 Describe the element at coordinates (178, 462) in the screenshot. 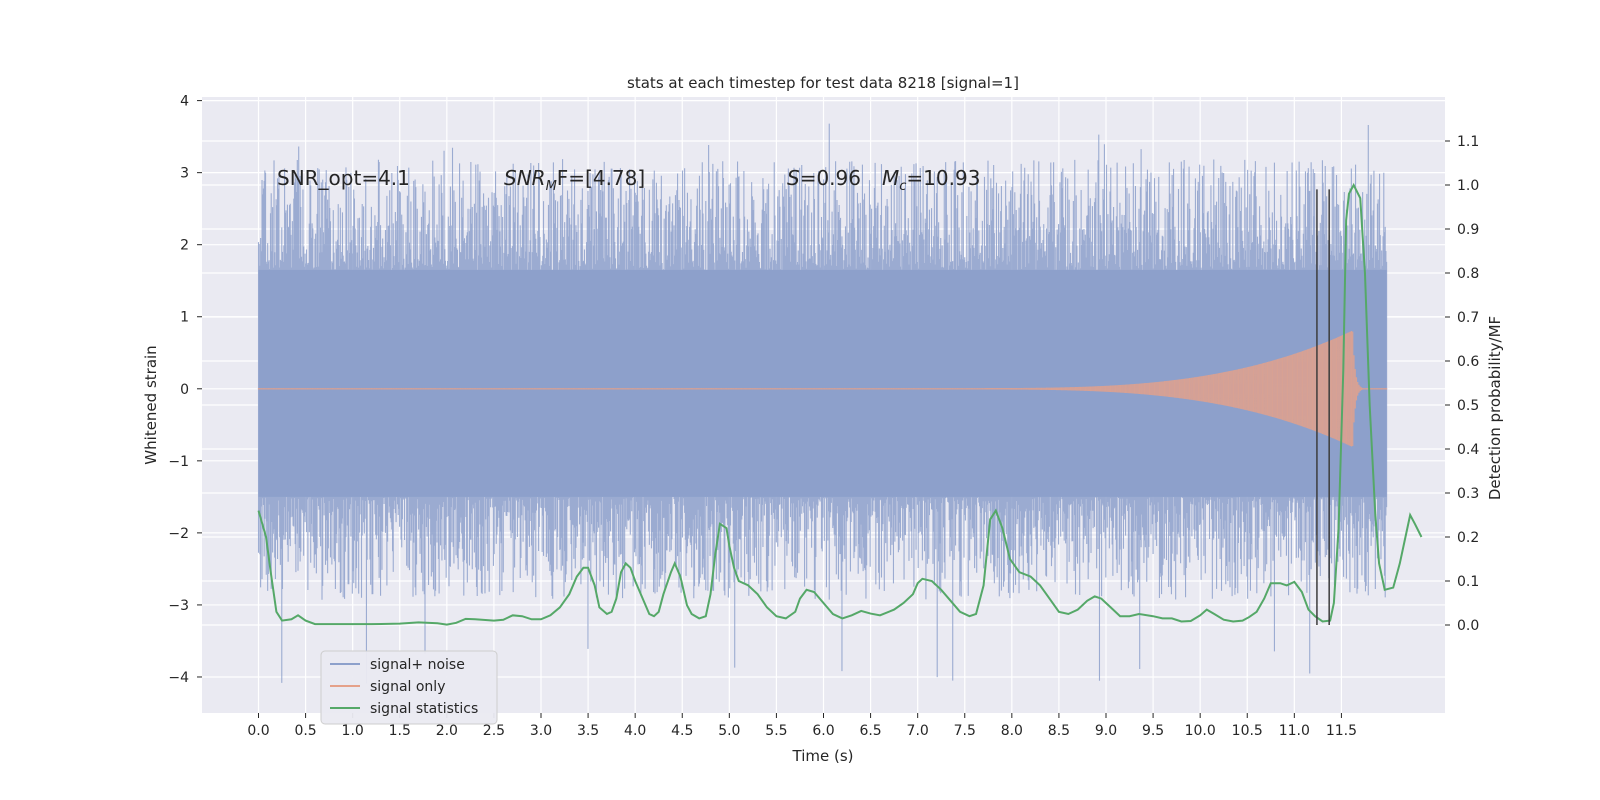

I see `left-tick-label: −1` at that location.